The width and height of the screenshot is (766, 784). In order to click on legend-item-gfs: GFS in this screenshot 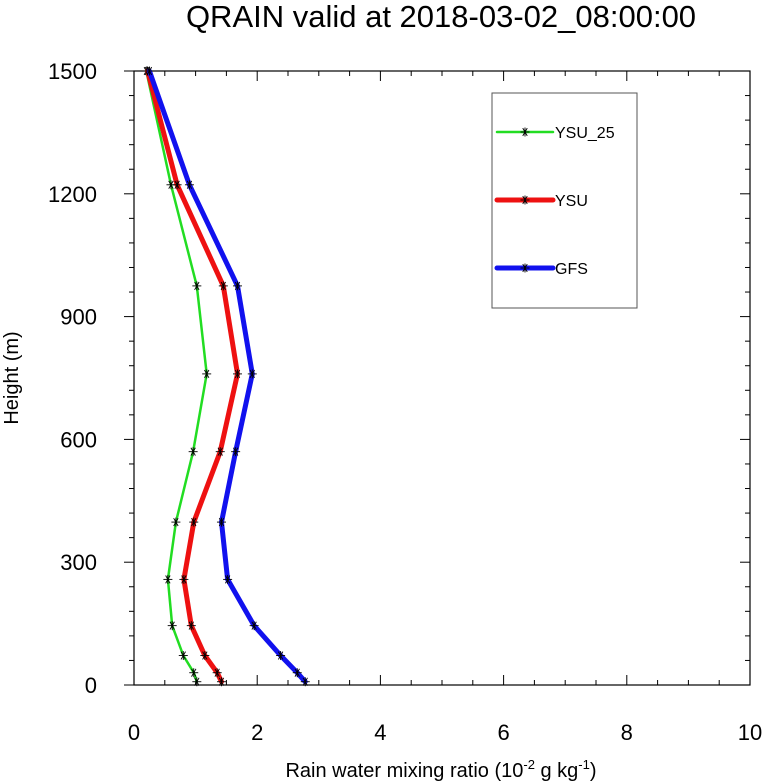, I will do `click(541, 269)`.